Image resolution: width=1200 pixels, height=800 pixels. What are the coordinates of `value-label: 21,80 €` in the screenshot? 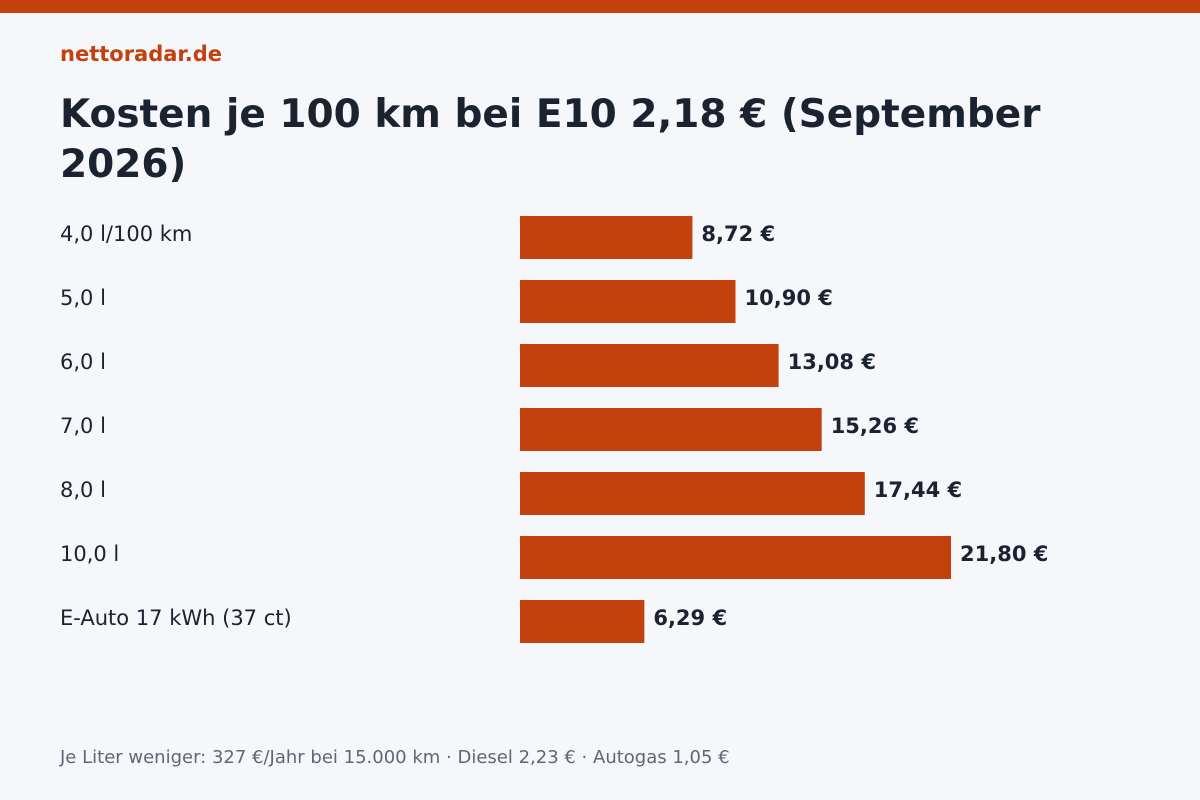 It's located at (1004, 554).